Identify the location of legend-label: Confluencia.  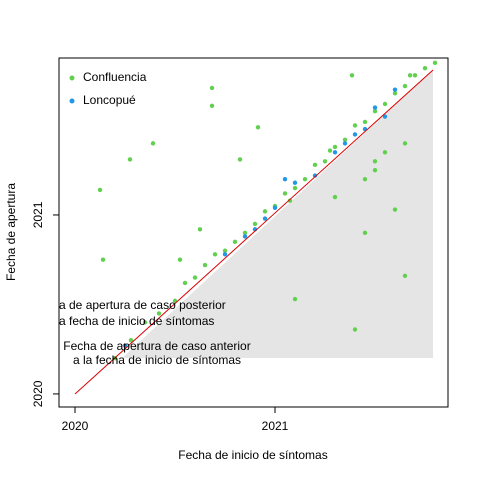
(115, 77).